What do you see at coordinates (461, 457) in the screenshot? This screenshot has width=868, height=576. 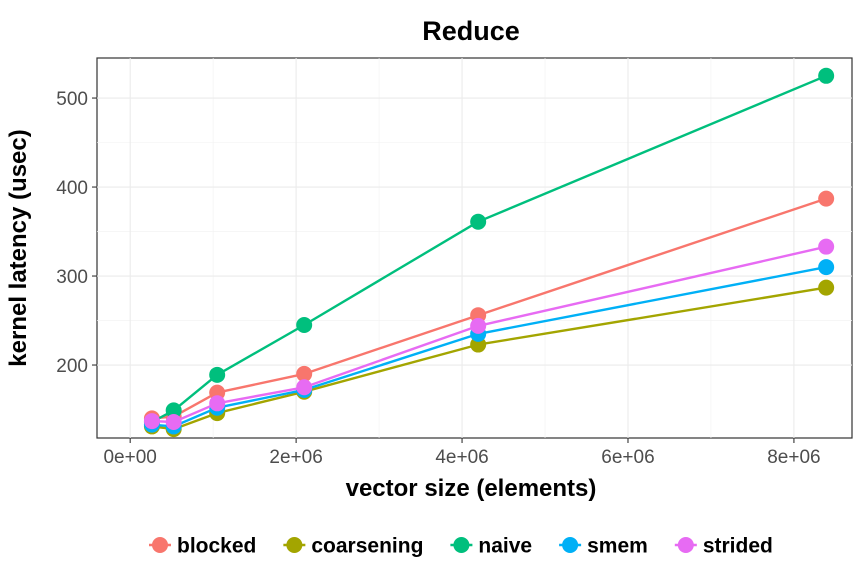 I see `x-tick-label: 4e+06` at bounding box center [461, 457].